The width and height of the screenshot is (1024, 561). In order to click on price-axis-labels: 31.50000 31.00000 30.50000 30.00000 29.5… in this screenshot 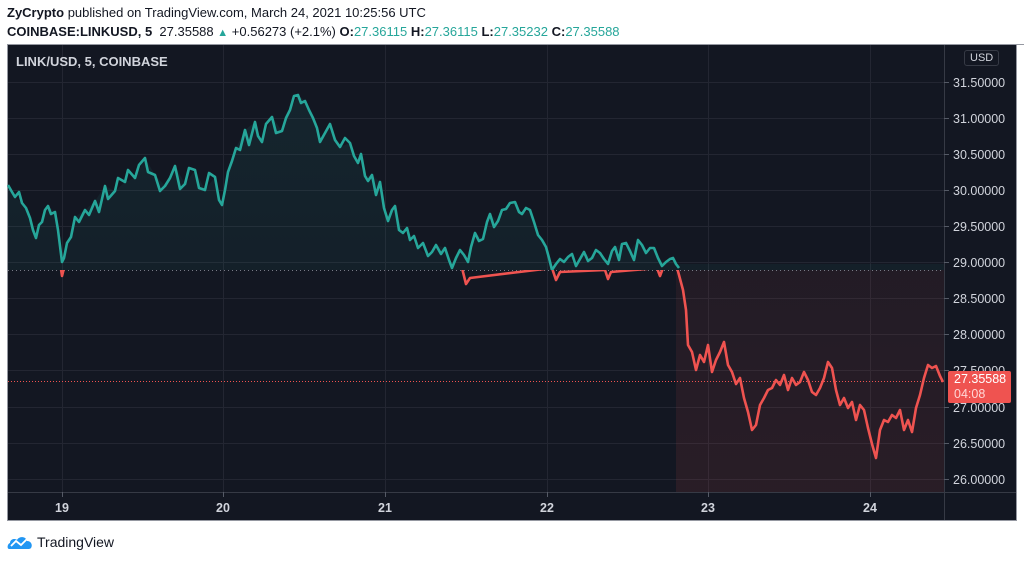, I will do `click(979, 281)`.